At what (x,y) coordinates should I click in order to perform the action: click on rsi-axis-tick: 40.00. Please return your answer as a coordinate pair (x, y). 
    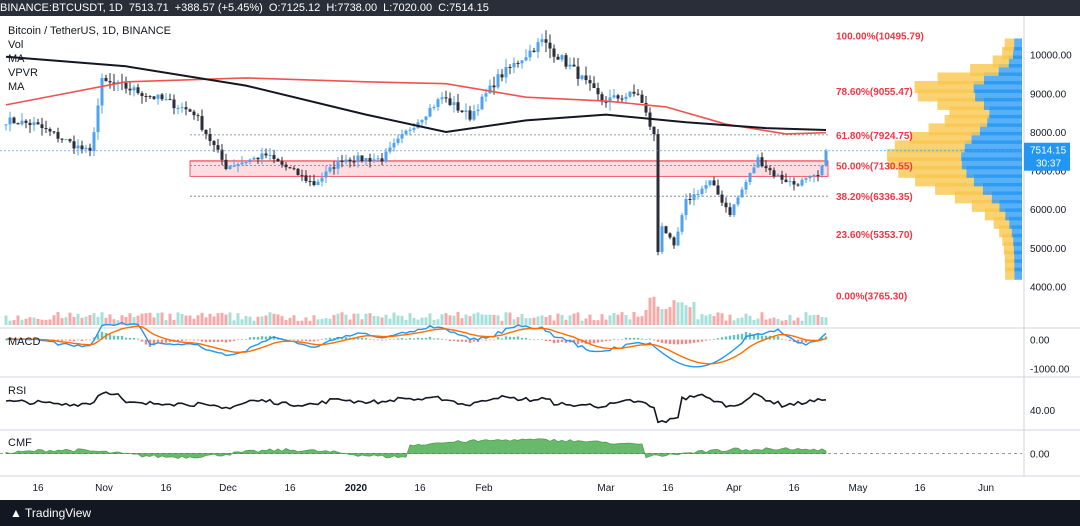
    Looking at the image, I should click on (1042, 411).